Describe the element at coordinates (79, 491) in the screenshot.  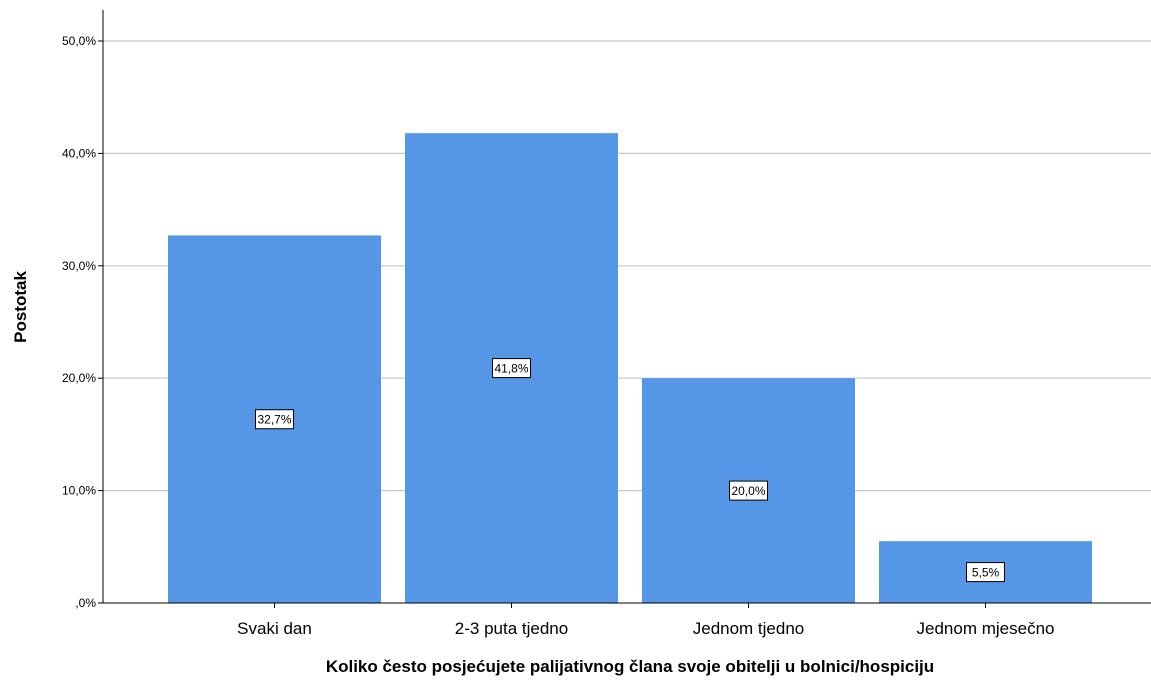
I see `y-tick-label: 10,0%` at that location.